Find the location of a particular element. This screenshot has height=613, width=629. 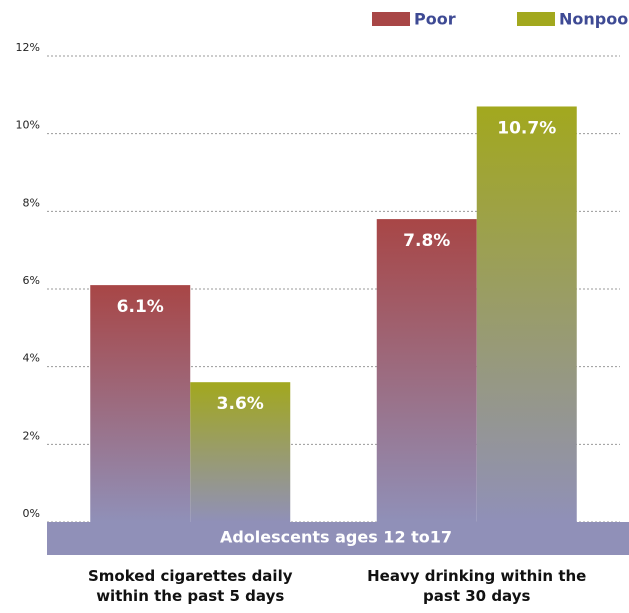

data-label: 6.1% is located at coordinates (140, 307).